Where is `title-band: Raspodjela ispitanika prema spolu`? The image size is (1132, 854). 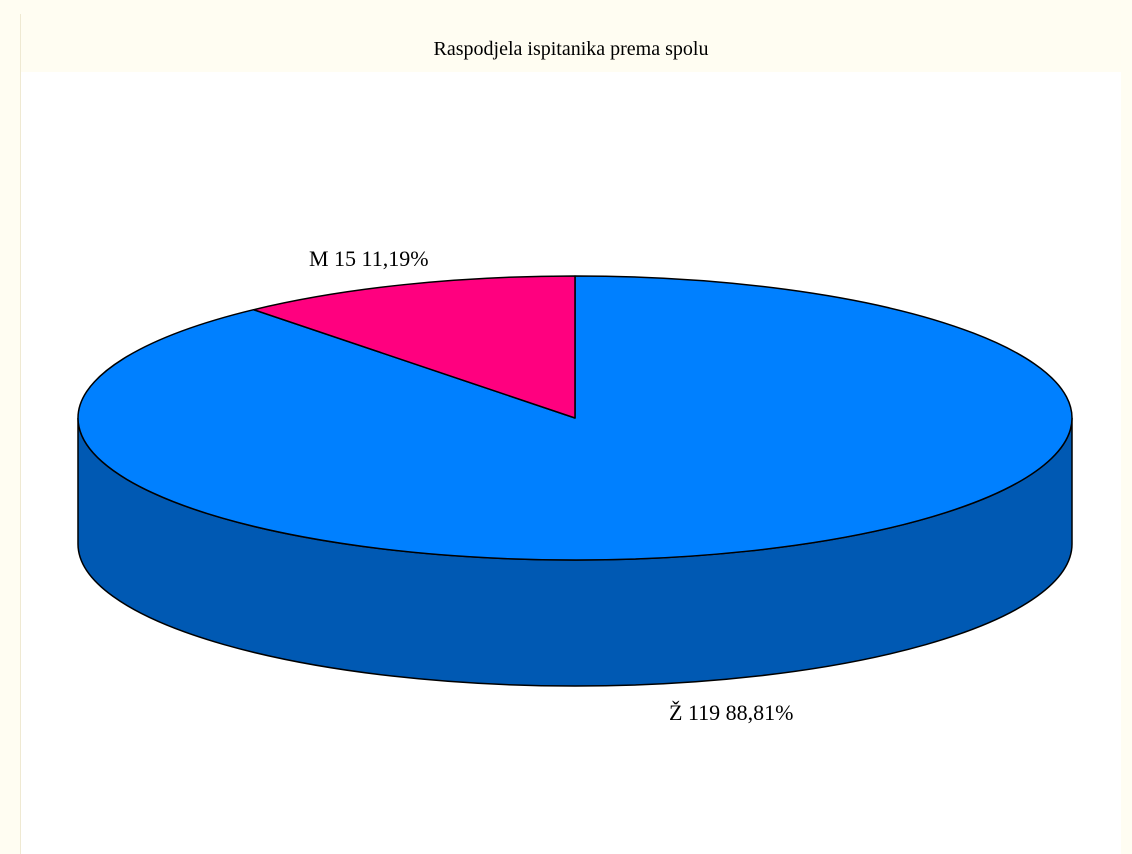 title-band: Raspodjela ispitanika prema spolu is located at coordinates (571, 43).